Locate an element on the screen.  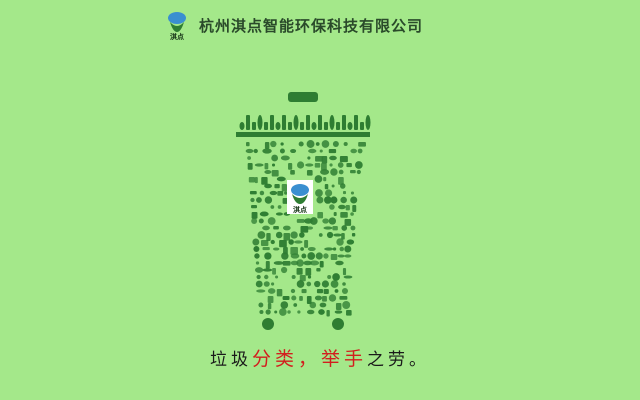
trash-bin-icon: 淇点 is located at coordinates (303, 211).